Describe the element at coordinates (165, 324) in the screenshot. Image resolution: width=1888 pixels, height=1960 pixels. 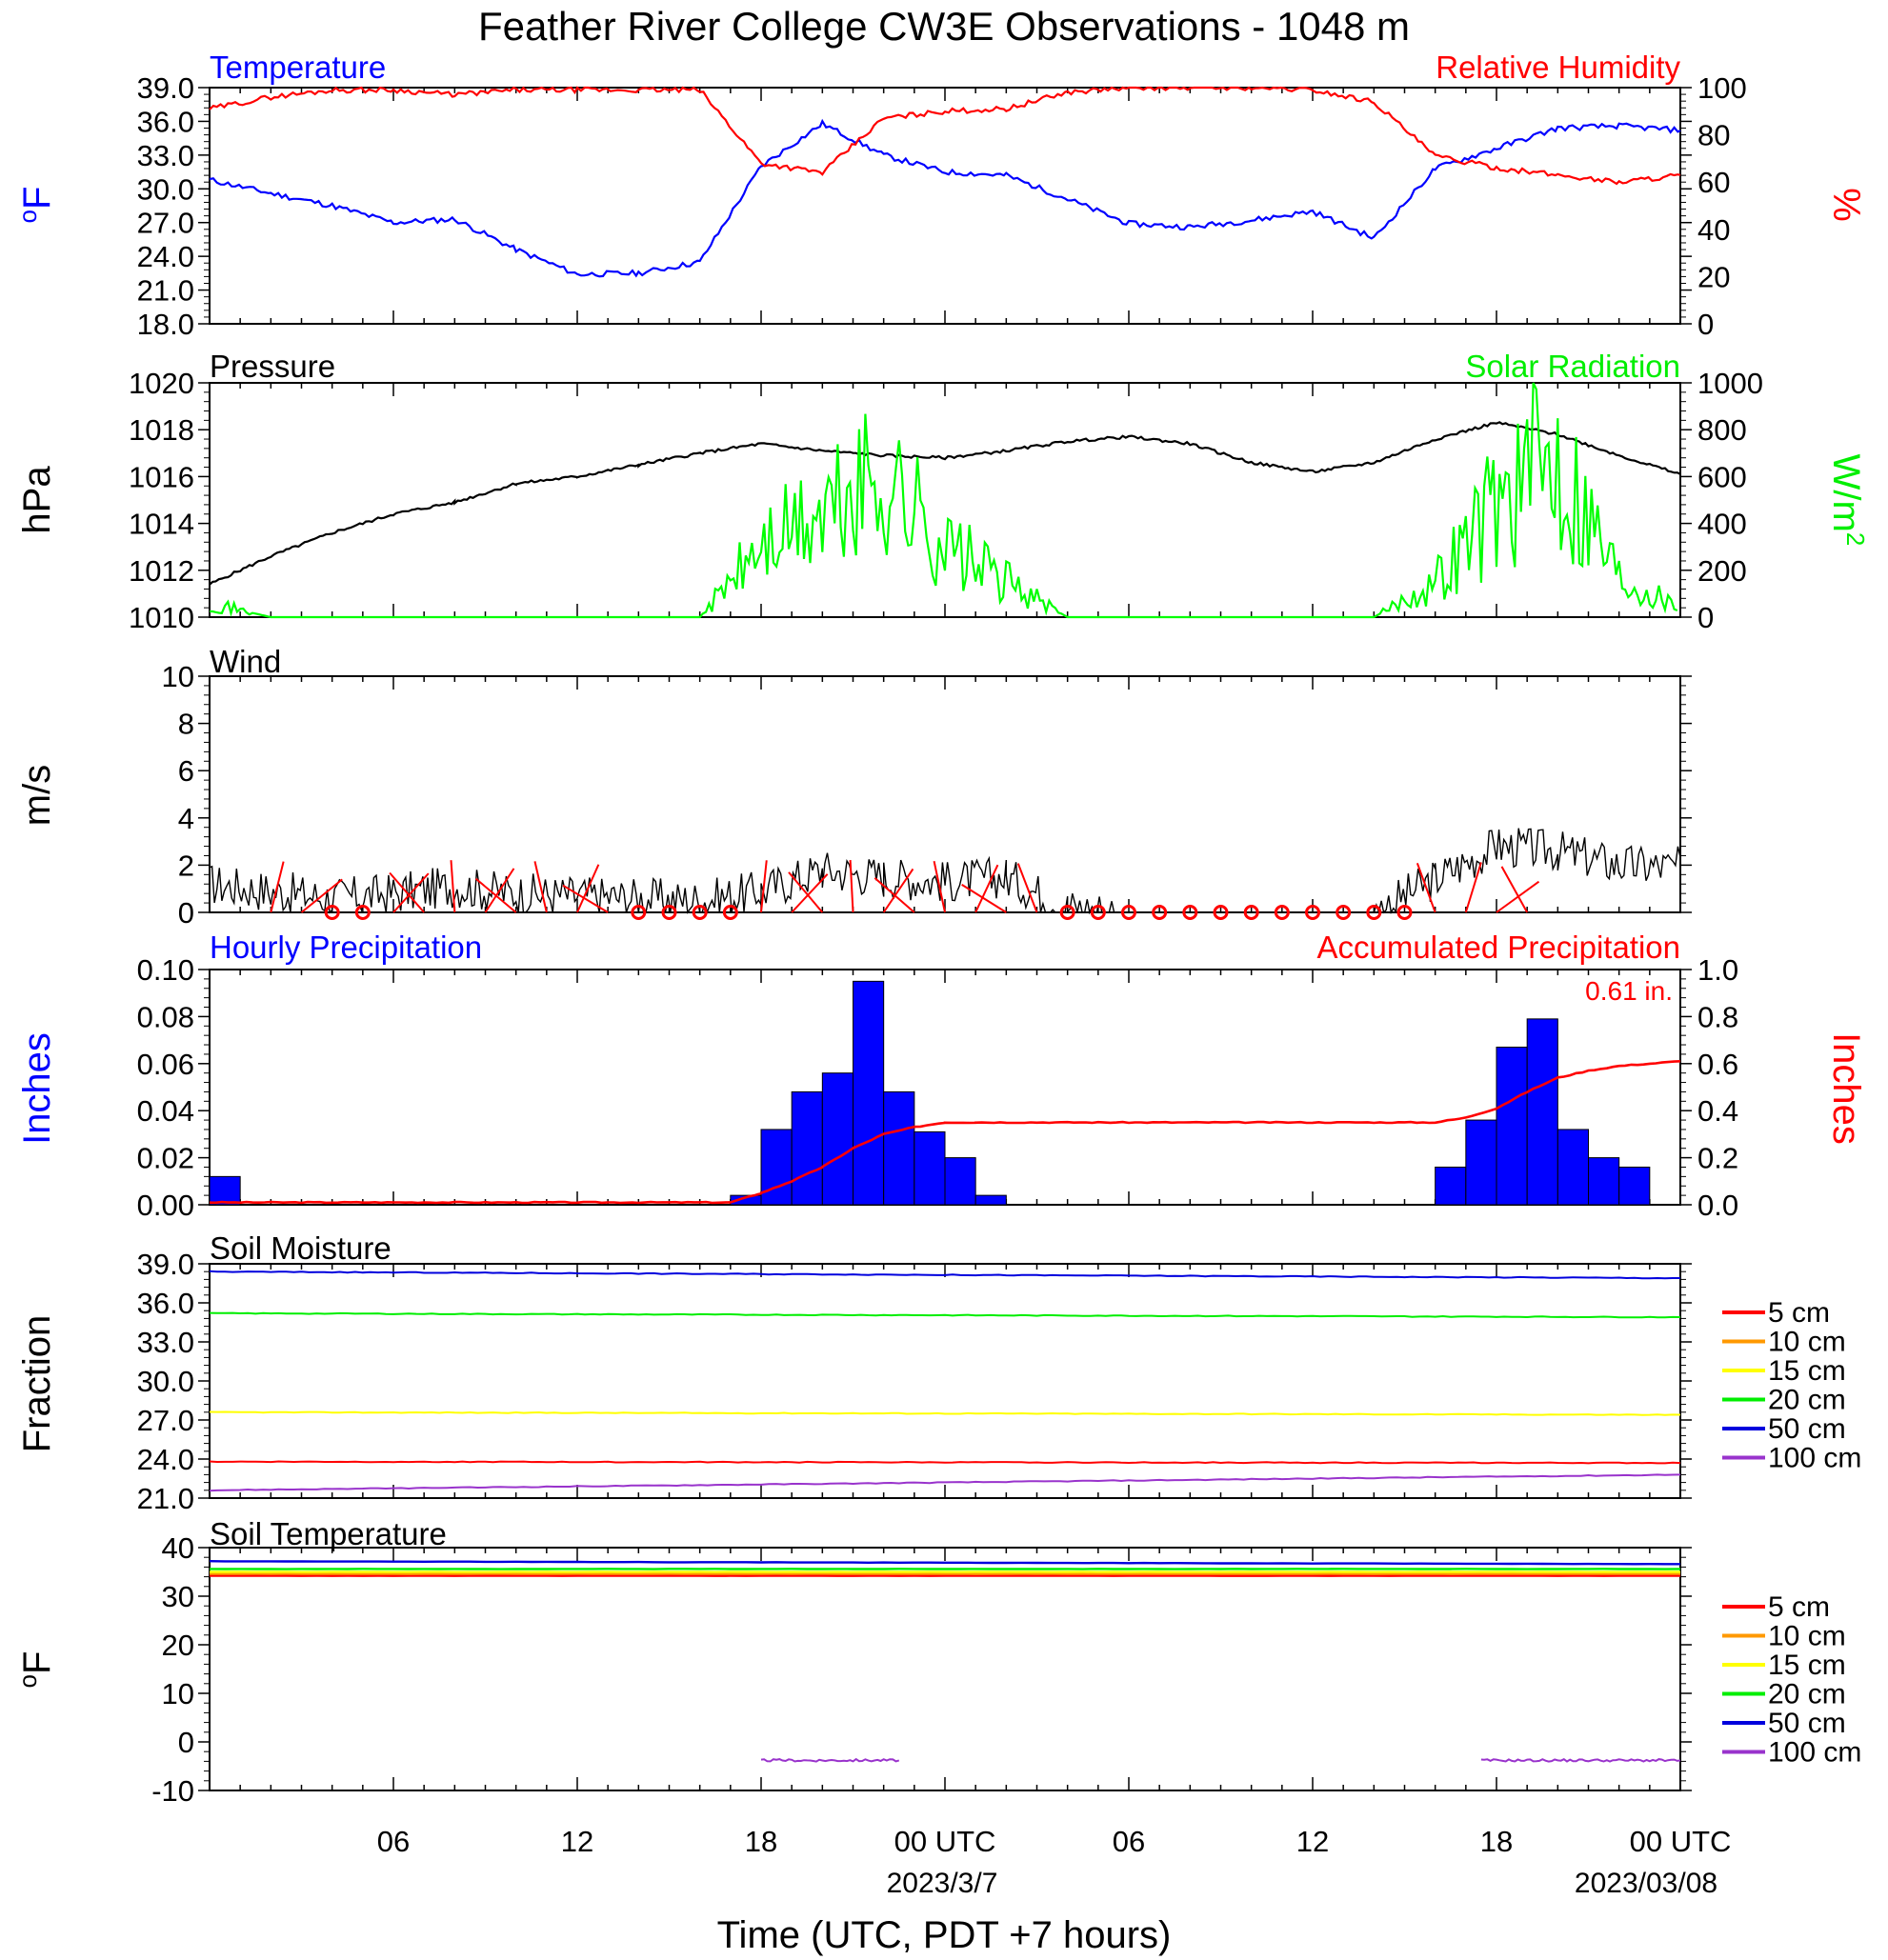
I see `y-tick-label: 18.0` at that location.